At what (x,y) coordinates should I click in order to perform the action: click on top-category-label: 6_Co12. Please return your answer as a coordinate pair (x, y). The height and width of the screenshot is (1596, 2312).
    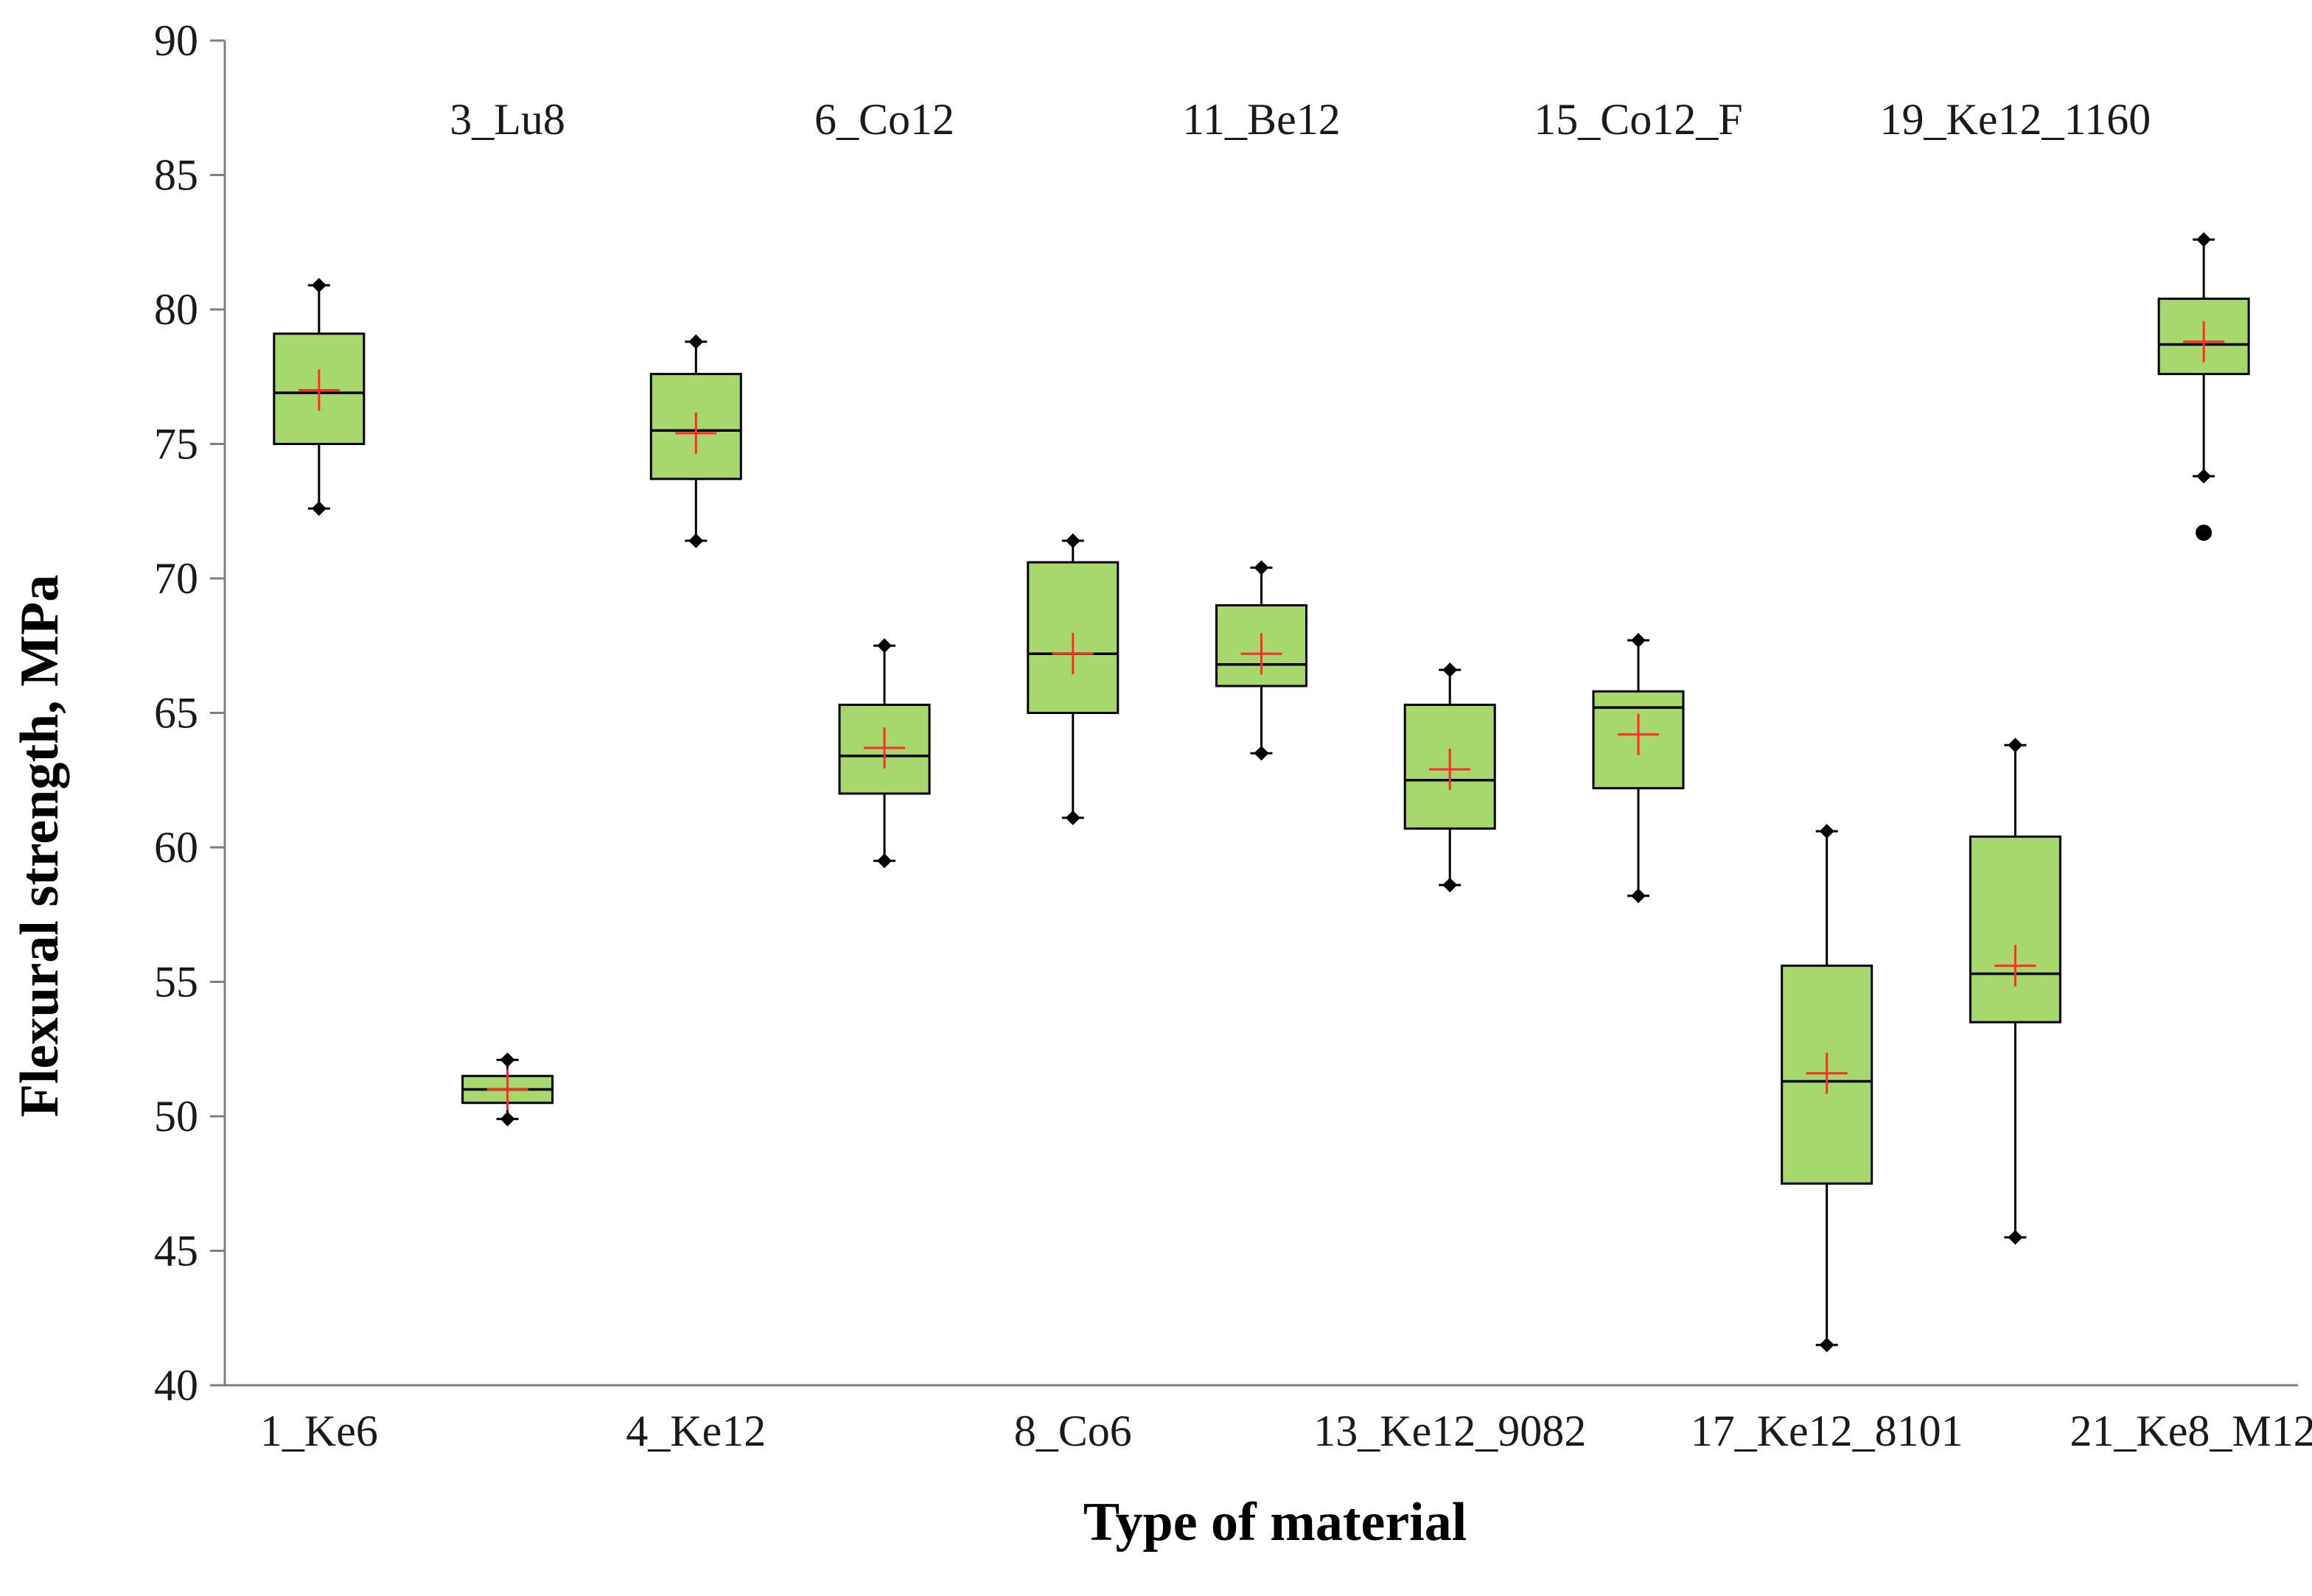
    Looking at the image, I should click on (884, 119).